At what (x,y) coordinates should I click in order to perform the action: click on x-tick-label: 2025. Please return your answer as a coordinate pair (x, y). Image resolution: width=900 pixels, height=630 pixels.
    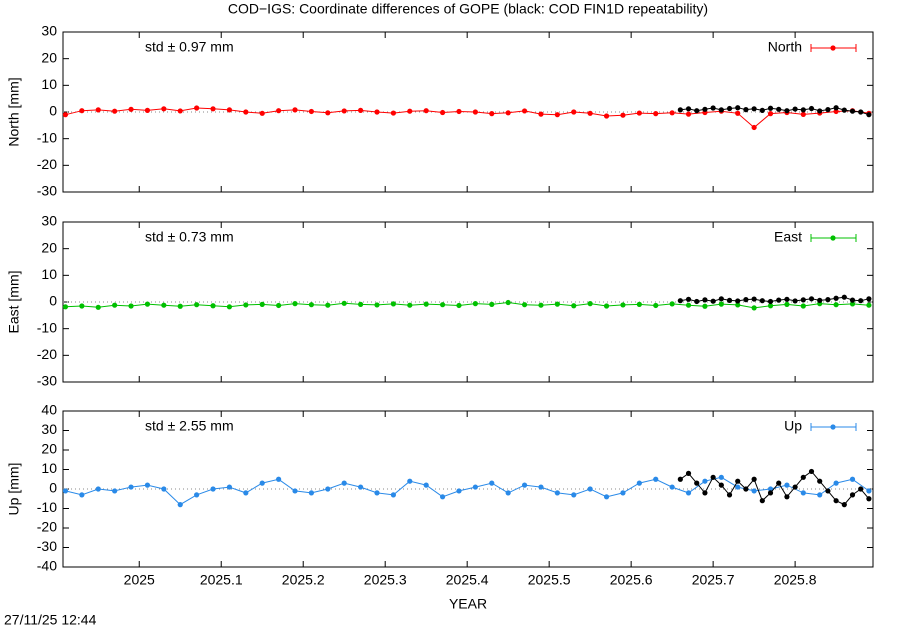
    Looking at the image, I should click on (139, 580).